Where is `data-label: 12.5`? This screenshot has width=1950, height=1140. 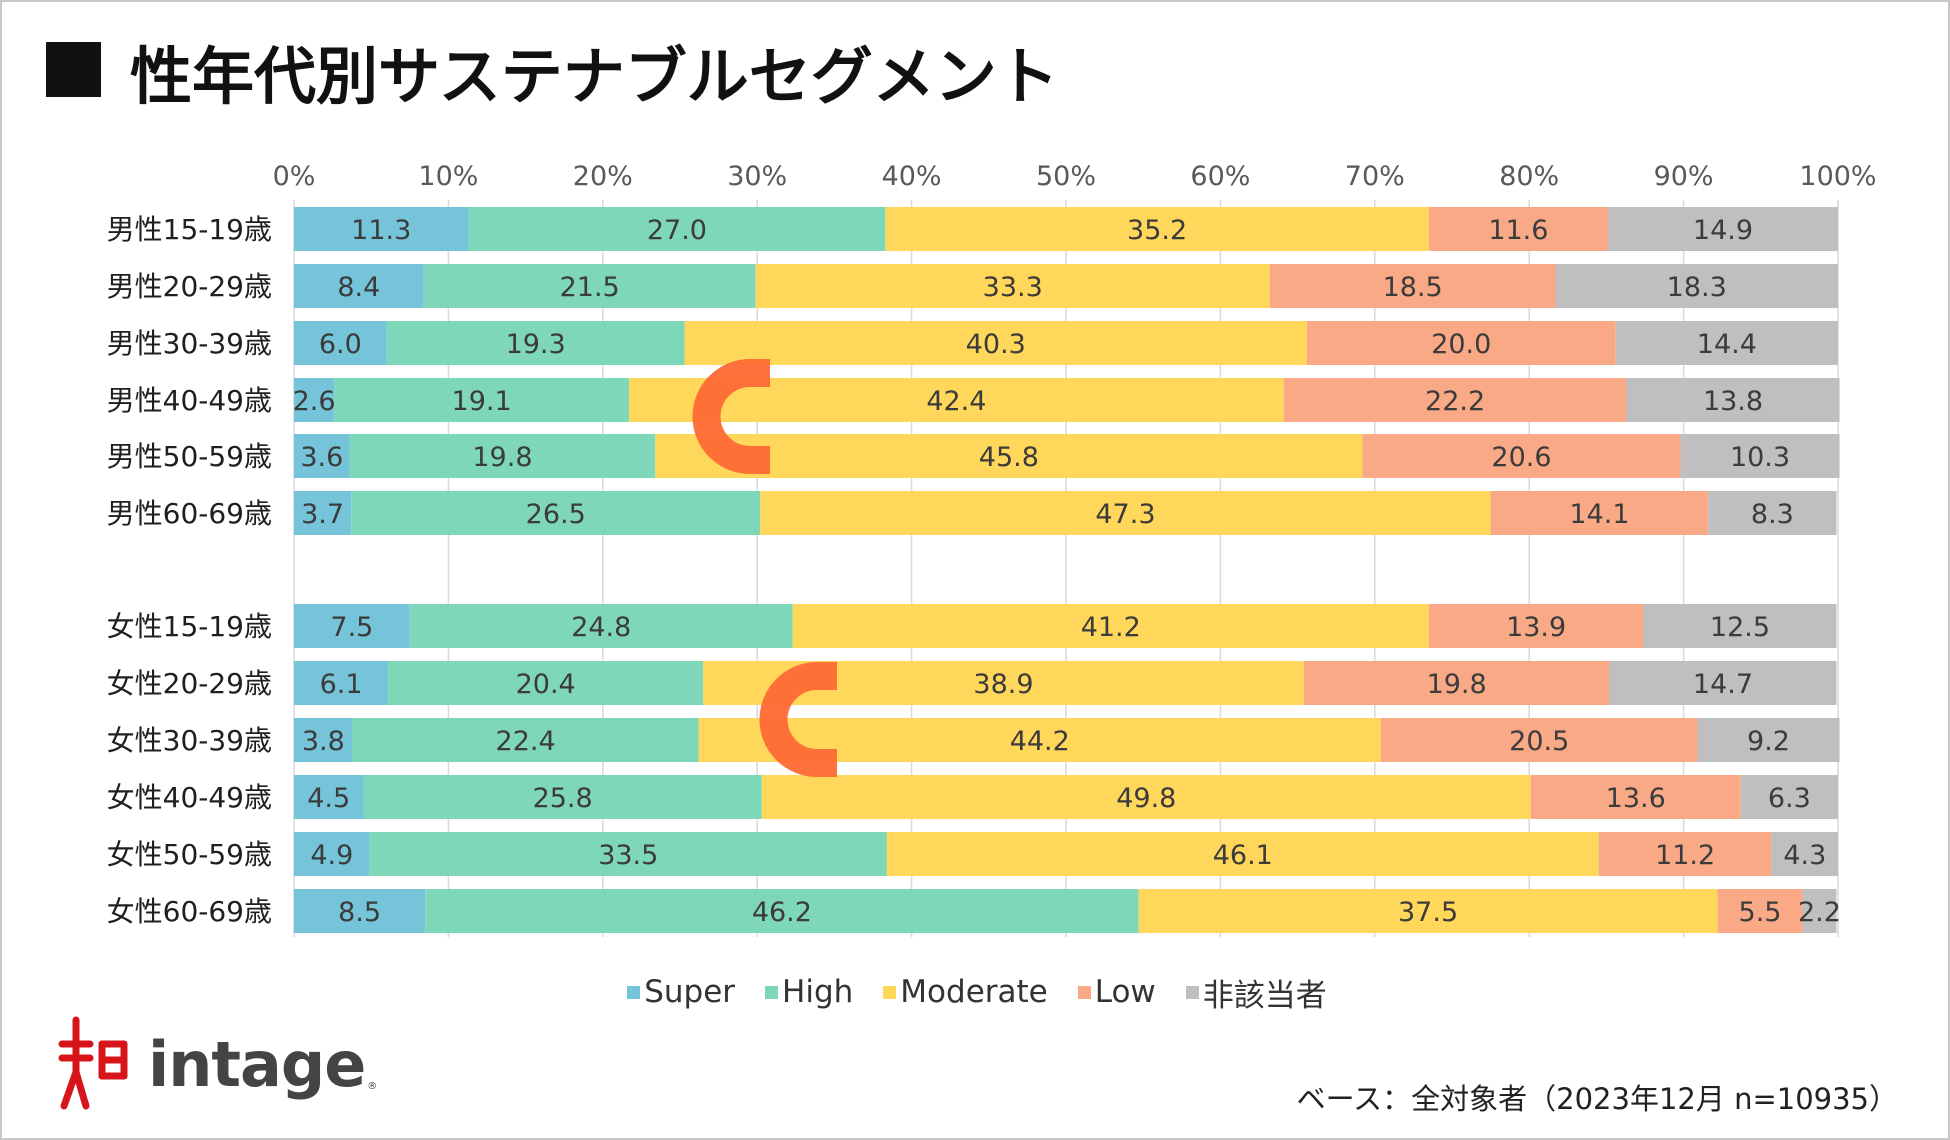
data-label: 12.5 is located at coordinates (1740, 627).